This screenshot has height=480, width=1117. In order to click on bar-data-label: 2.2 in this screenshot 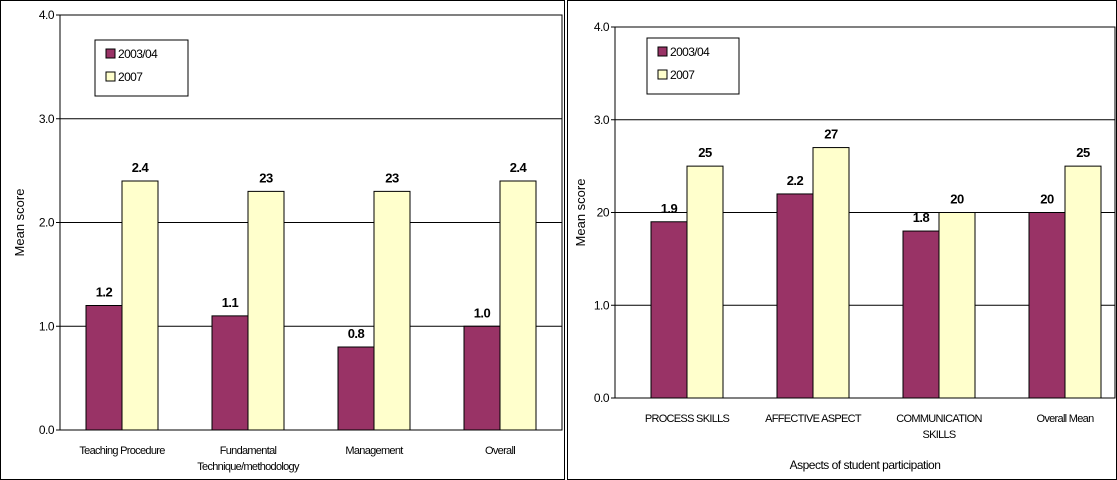, I will do `click(795, 180)`.